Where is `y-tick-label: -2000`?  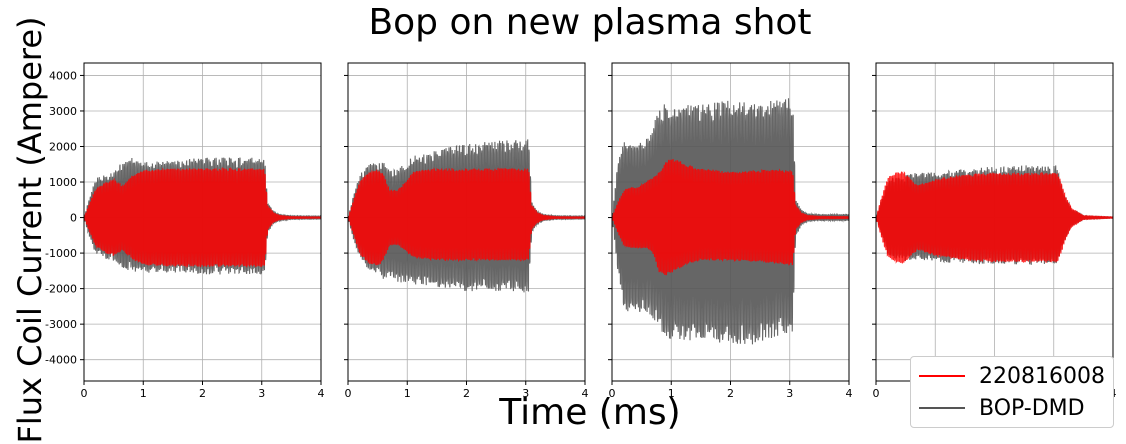 y-tick-label: -2000 is located at coordinates (61, 289).